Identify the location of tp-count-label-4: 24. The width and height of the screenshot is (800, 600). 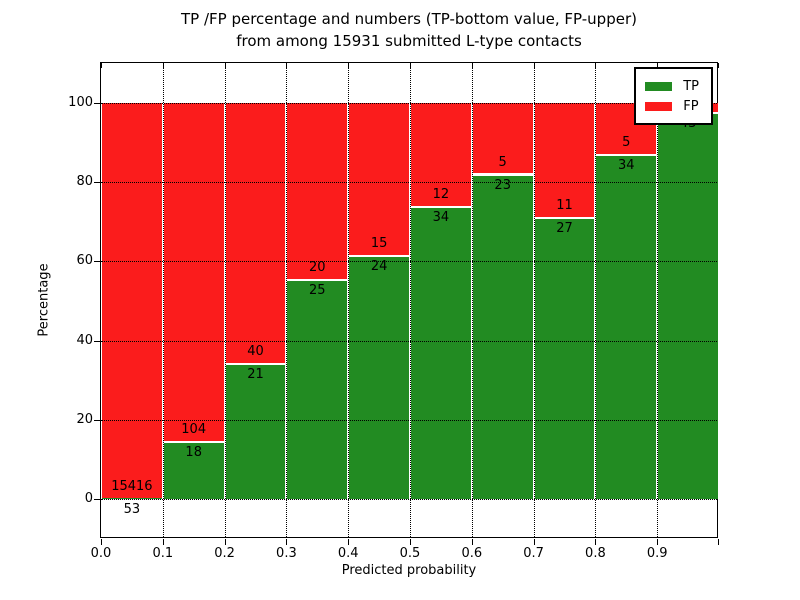
(379, 267).